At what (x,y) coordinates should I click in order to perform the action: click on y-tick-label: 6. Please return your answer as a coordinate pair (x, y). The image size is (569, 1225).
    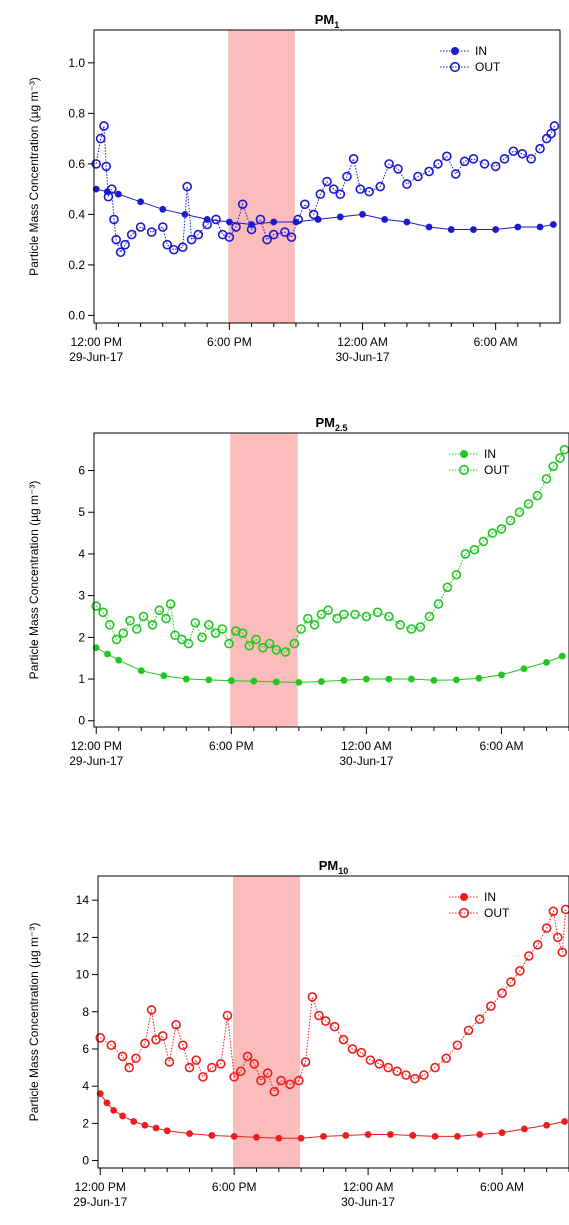
    Looking at the image, I should click on (81, 471).